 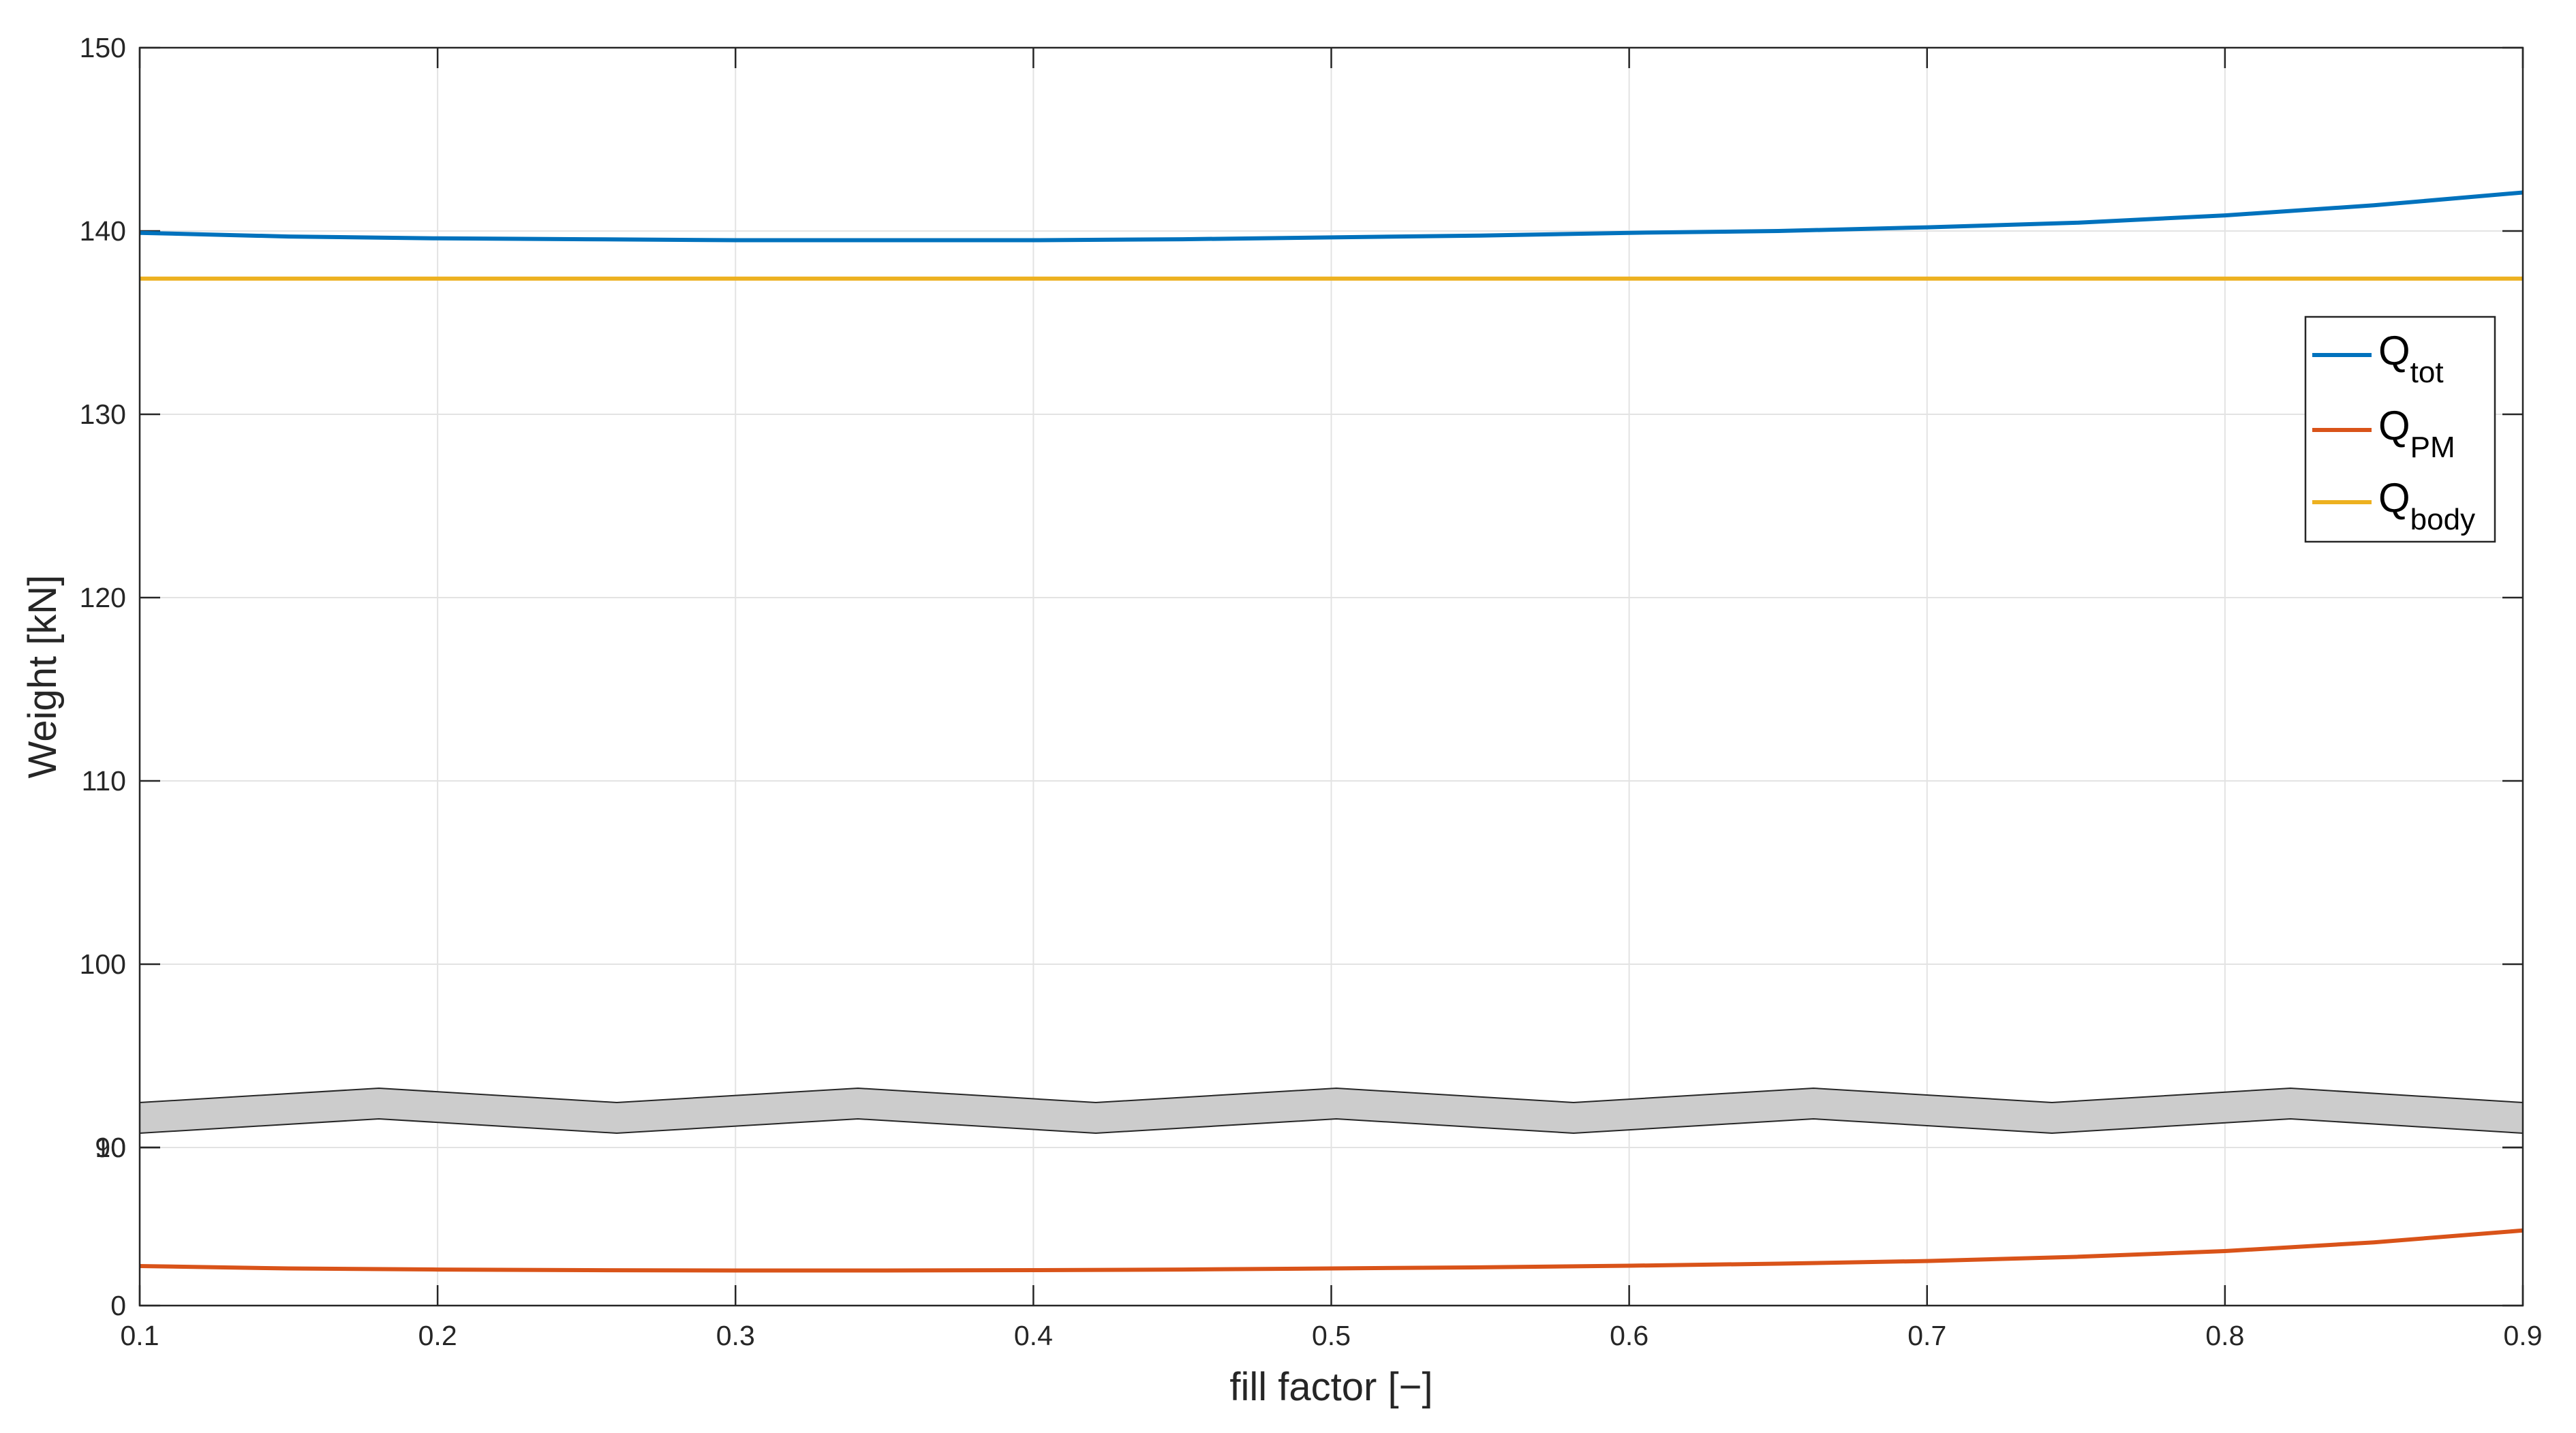 I want to click on axis-break-band, so click(x=1331, y=1110).